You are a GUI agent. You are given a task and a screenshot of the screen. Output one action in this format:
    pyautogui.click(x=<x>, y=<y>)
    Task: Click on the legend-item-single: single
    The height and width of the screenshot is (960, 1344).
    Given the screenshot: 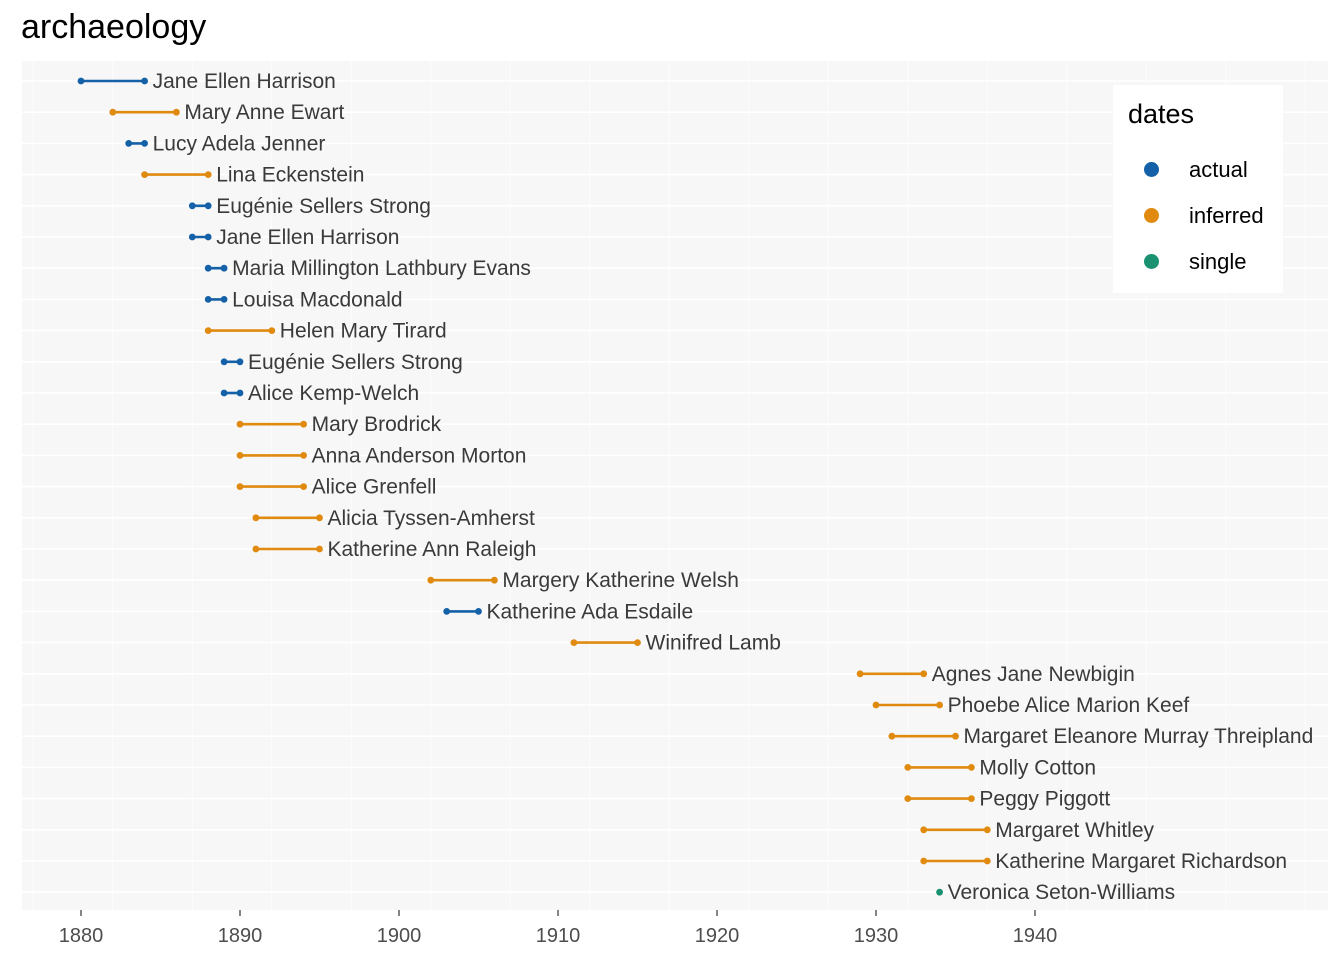 What is the action you would take?
    pyautogui.click(x=1198, y=262)
    